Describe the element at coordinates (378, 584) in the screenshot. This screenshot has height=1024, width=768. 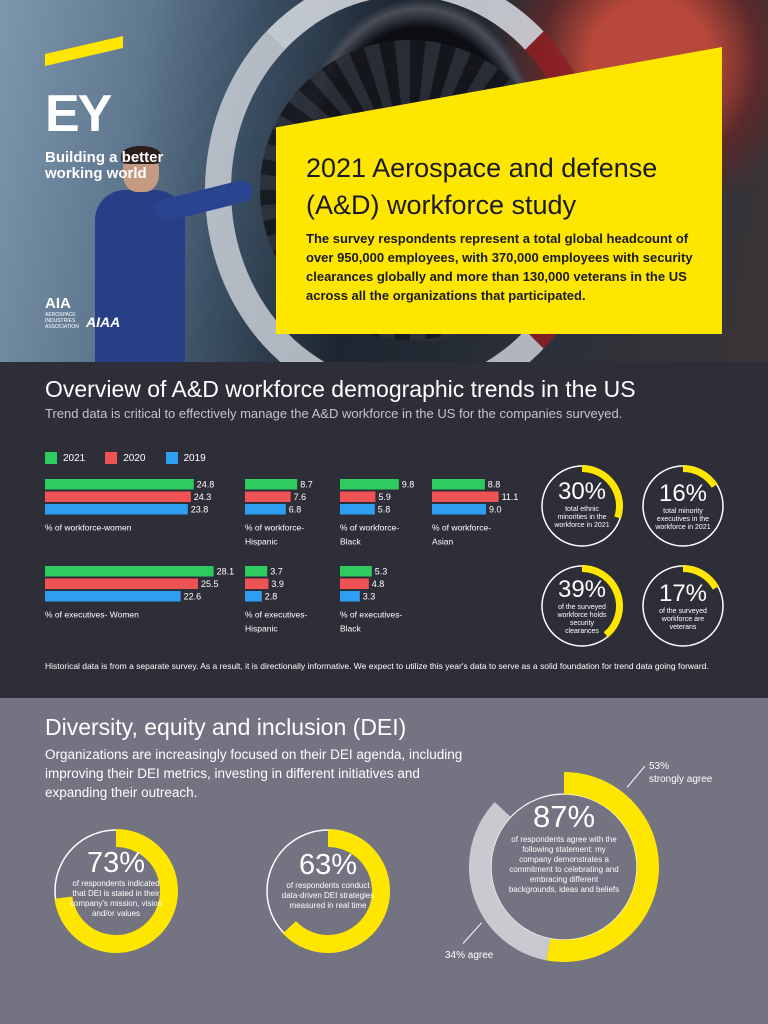
I see `bar-value-label: 4.8` at that location.